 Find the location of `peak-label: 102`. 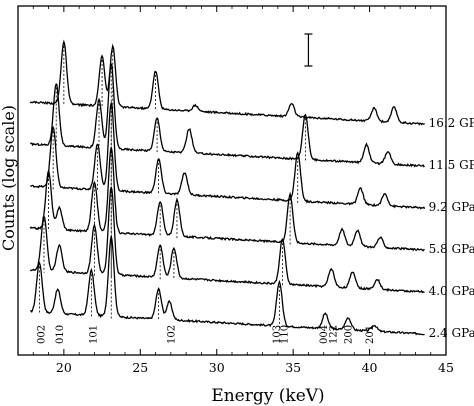

peak-label: 102 is located at coordinates (171, 334).